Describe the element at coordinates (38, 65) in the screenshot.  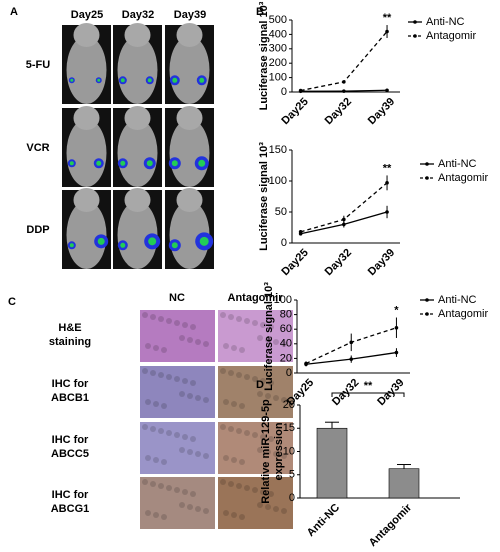
I see `row-label: 5-FU` at that location.